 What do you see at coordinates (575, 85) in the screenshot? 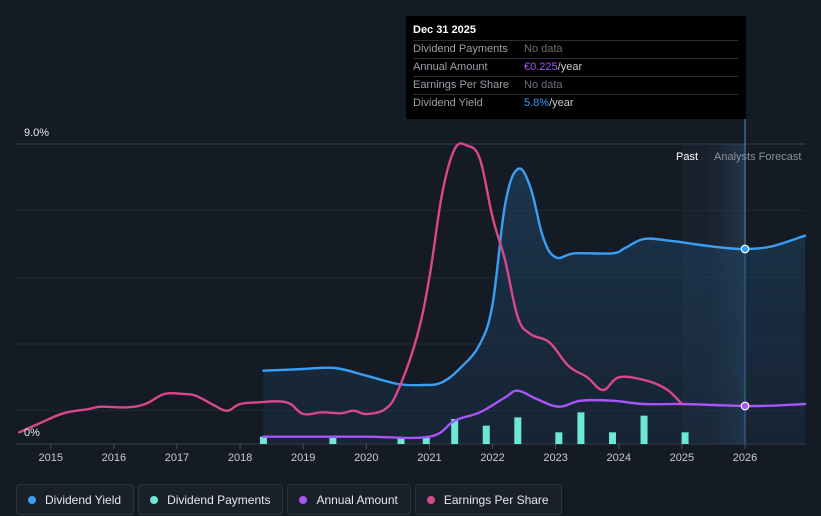
I see `tooltip-row-earnings-per-share: Earnings Per Share No data` at bounding box center [575, 85].